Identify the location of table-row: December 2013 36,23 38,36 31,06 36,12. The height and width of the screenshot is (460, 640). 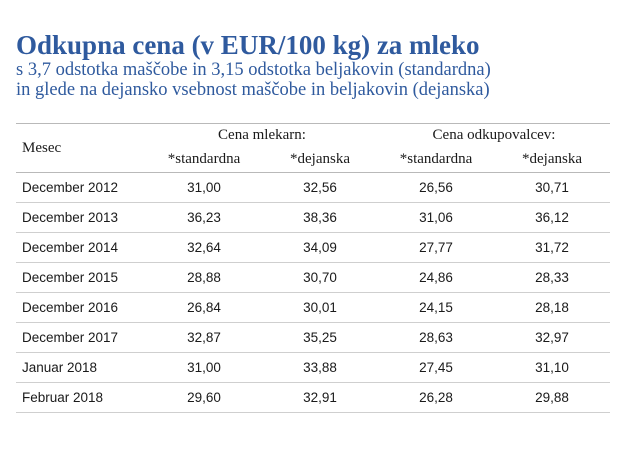
(313, 217).